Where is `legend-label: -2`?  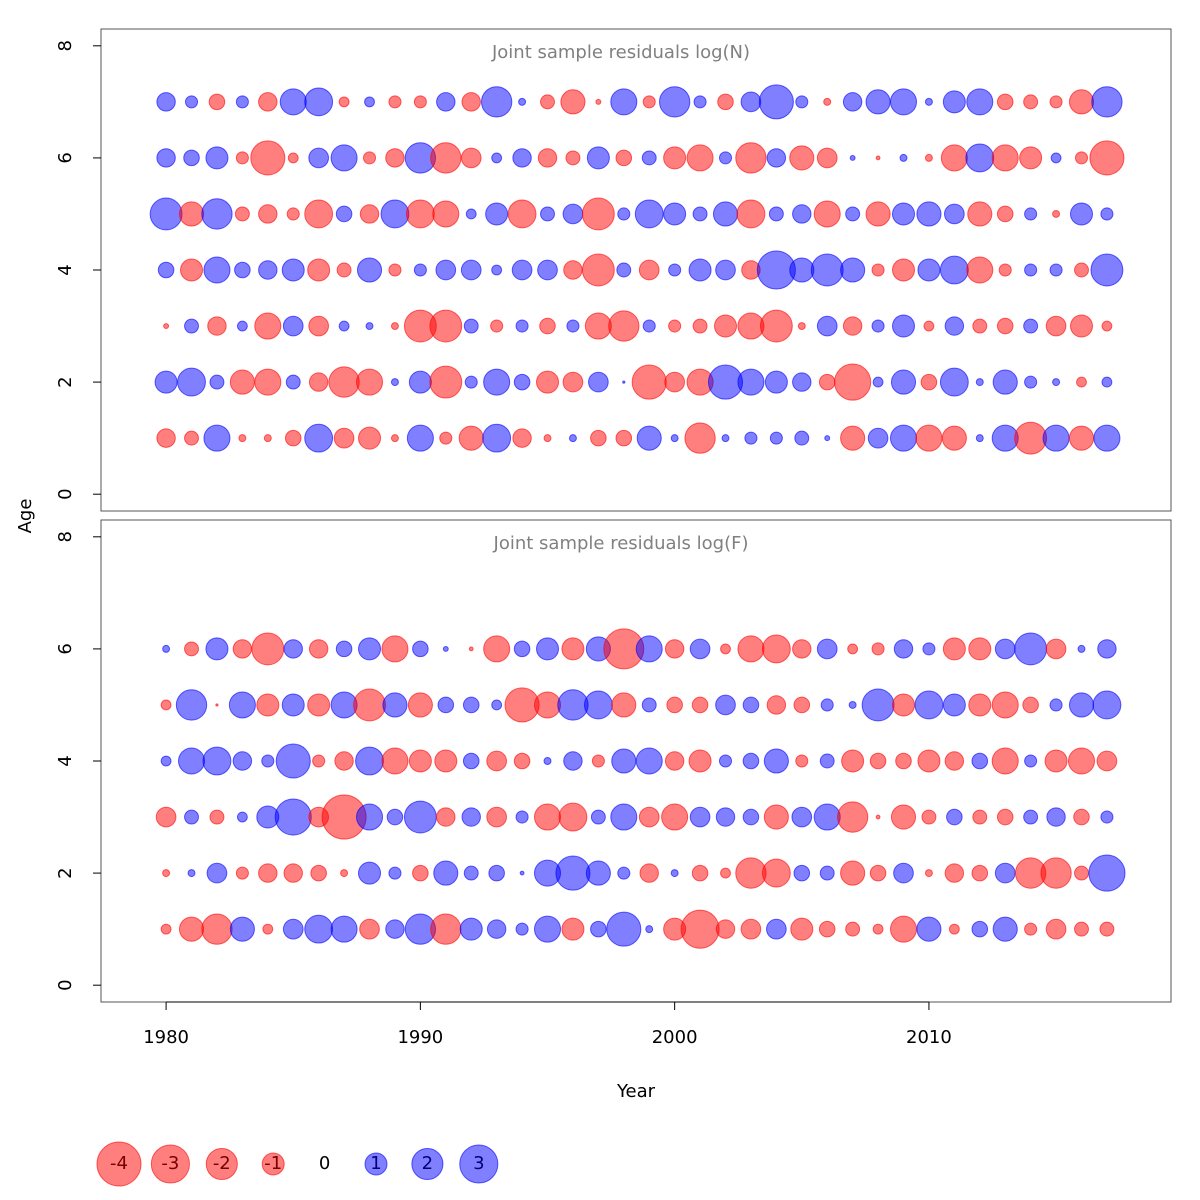 legend-label: -2 is located at coordinates (222, 1163).